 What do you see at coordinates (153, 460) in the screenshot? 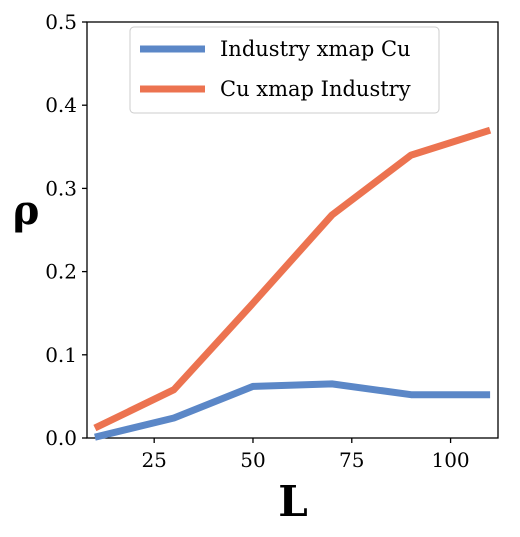
I see `x-tick-label: 25` at bounding box center [153, 460].